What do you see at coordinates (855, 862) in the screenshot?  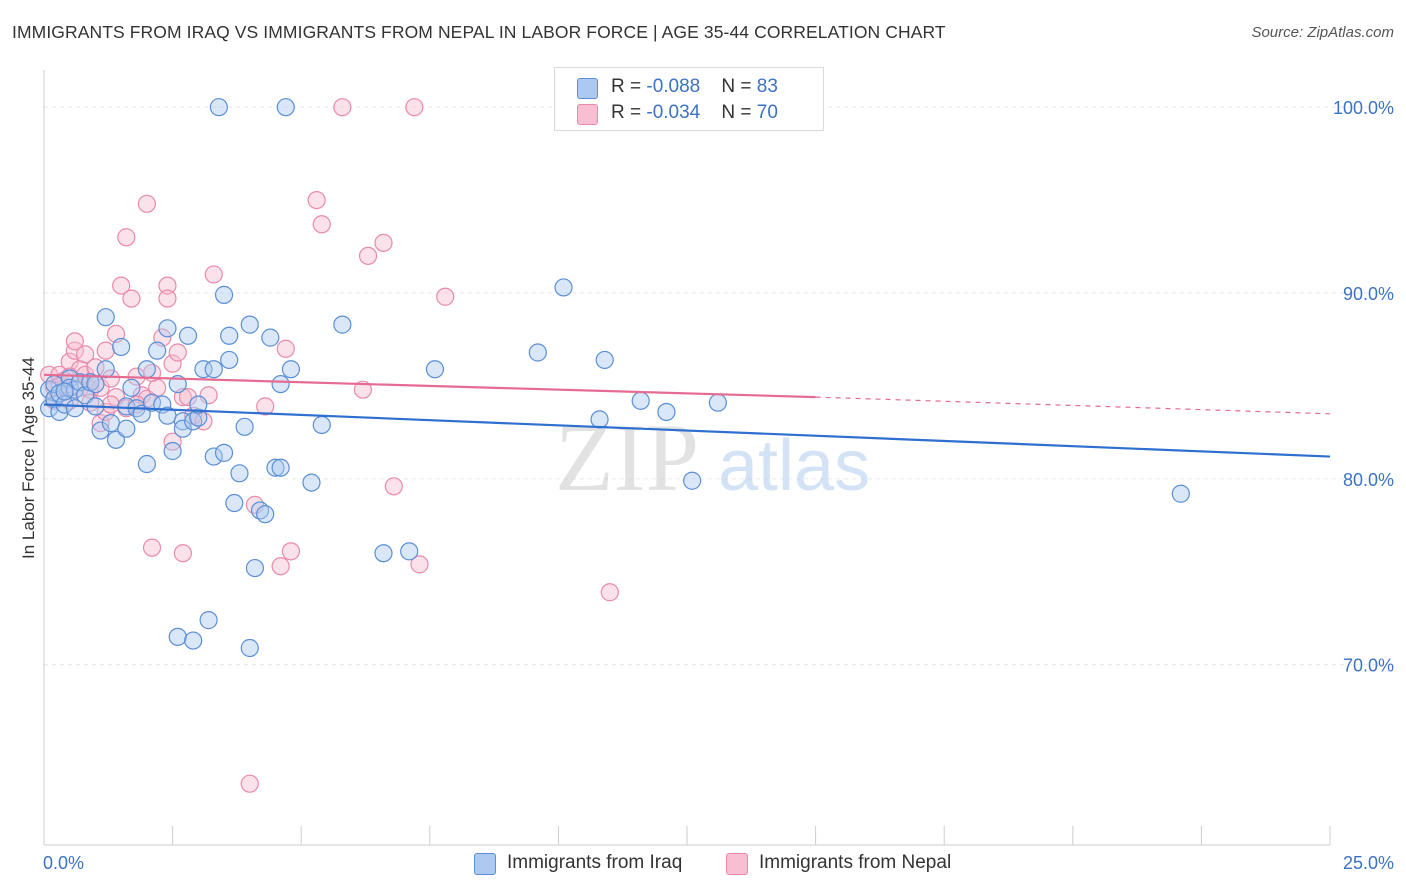 I see `legend-label-nepal: Immigrants from Nepal` at bounding box center [855, 862].